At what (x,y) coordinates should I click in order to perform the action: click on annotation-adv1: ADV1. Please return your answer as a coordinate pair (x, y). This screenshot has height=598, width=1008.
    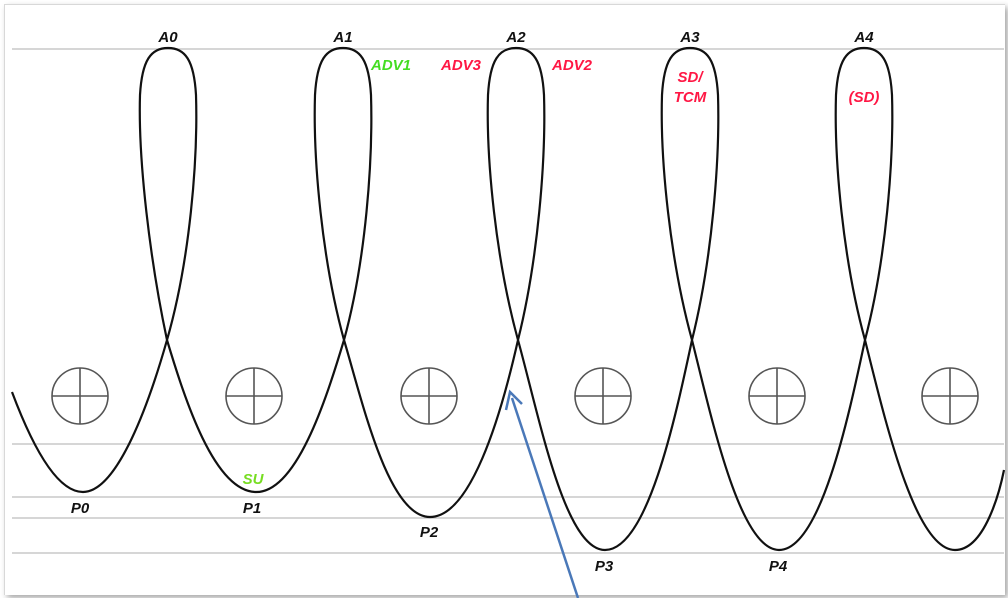
    Looking at the image, I should click on (390, 65).